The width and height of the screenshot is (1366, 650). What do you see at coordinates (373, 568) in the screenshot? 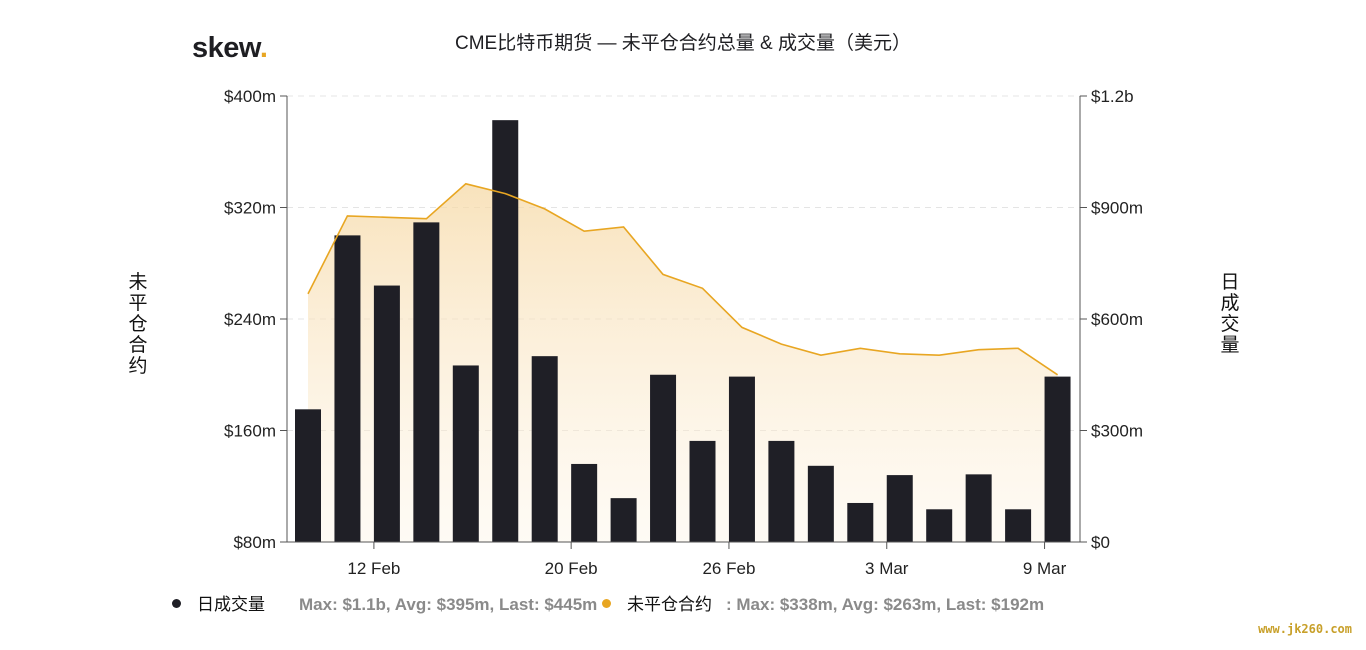
I see `x-tick-label: 12 Feb` at bounding box center [373, 568].